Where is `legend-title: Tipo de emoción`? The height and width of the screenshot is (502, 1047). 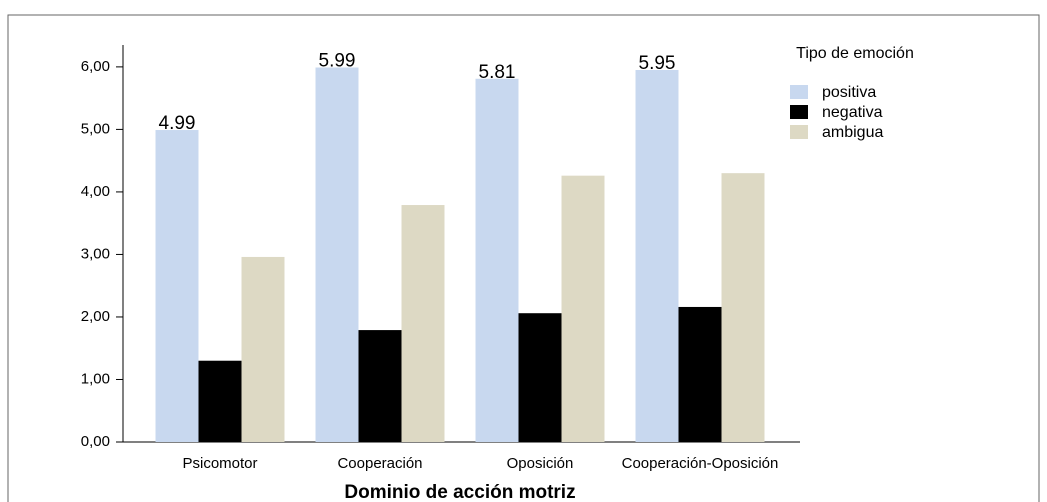 legend-title: Tipo de emoción is located at coordinates (855, 53).